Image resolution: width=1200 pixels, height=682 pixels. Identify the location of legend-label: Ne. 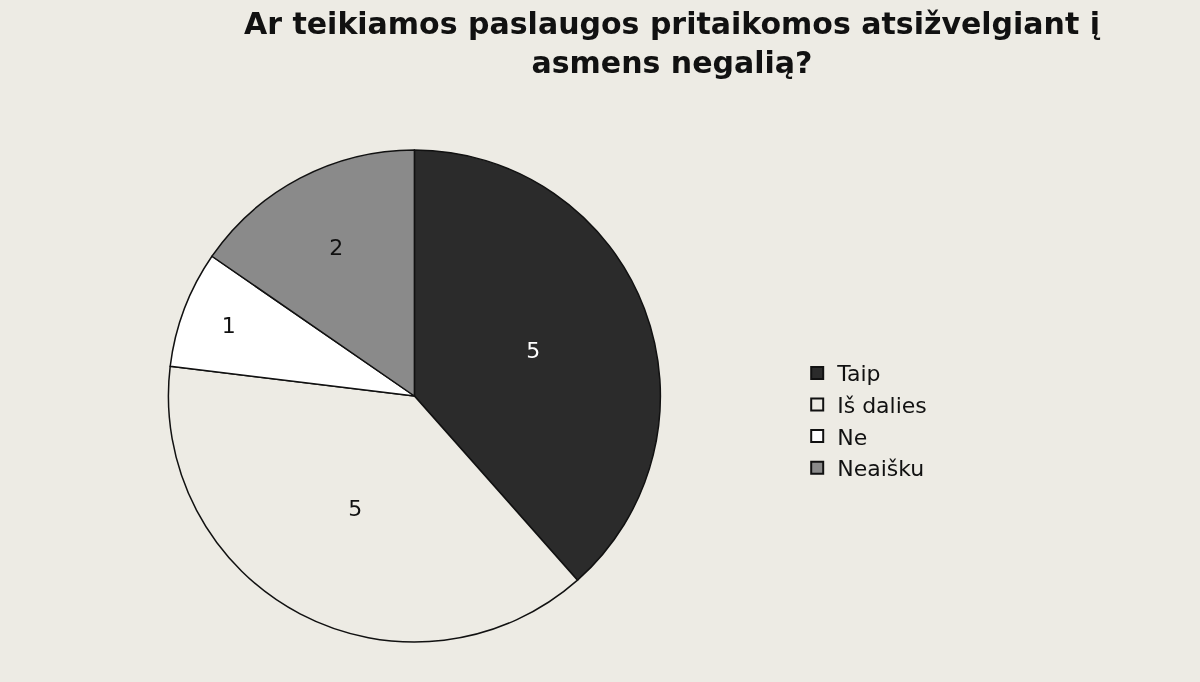
(852, 437).